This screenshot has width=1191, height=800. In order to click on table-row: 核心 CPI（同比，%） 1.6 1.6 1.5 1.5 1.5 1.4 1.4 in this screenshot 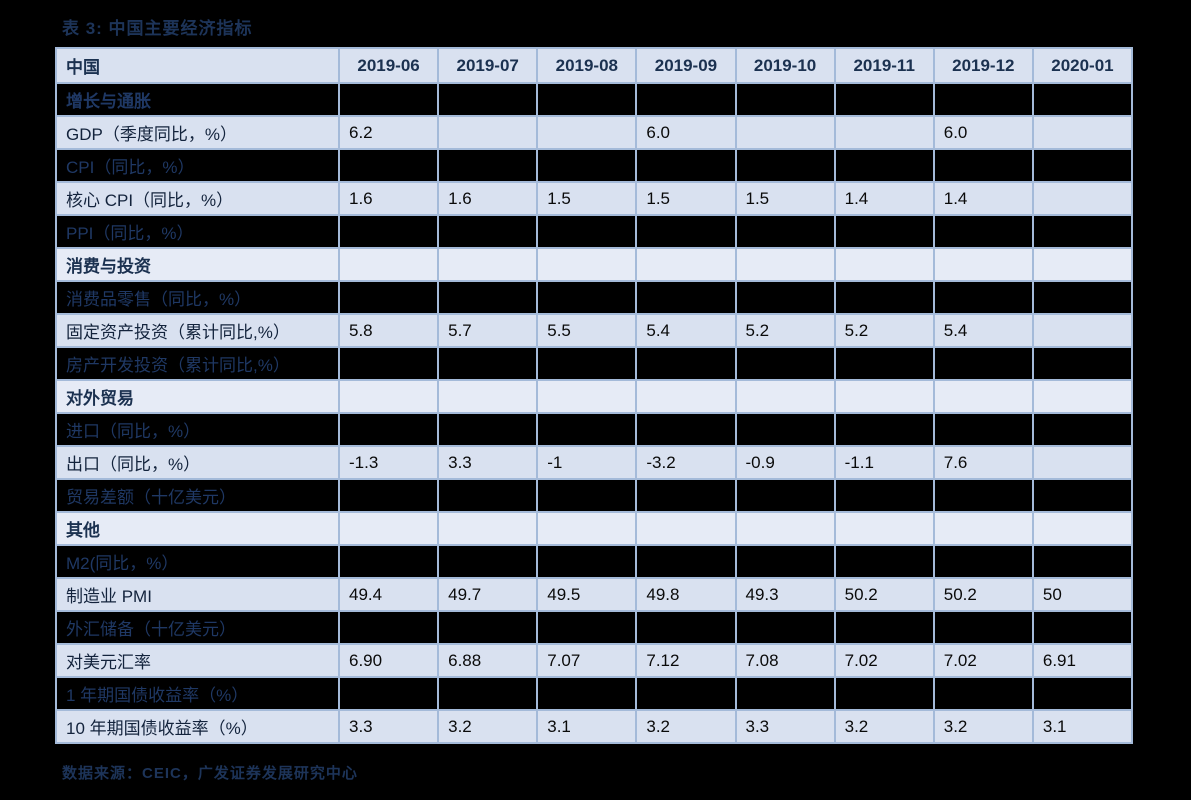, I will do `click(594, 198)`.